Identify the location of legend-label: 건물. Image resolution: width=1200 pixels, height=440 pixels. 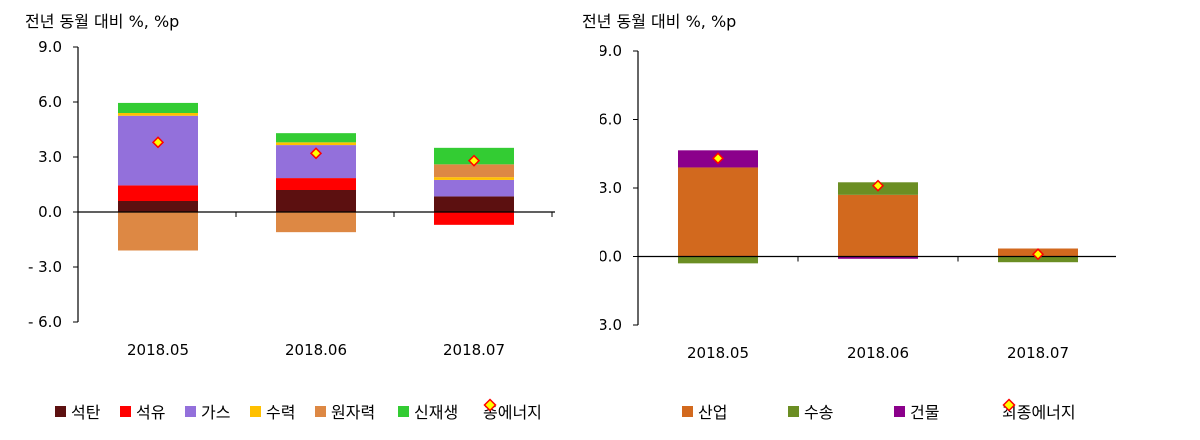
(925, 412).